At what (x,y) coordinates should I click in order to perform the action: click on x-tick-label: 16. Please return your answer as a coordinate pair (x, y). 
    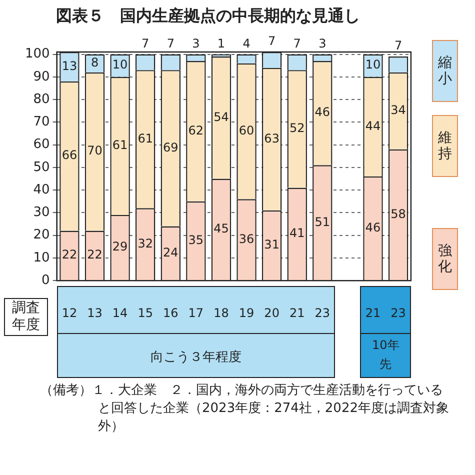
    Looking at the image, I should click on (170, 313).